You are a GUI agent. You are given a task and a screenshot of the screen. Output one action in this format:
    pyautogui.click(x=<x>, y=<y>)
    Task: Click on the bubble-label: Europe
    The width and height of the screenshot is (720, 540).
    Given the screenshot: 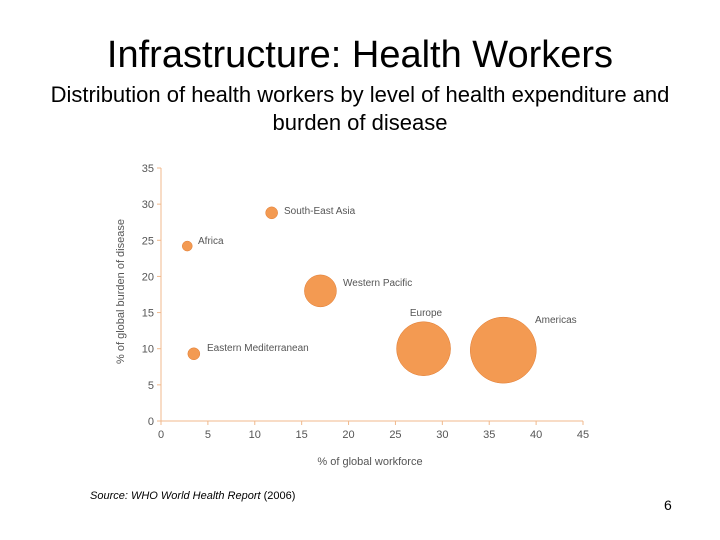 What is the action you would take?
    pyautogui.click(x=426, y=313)
    